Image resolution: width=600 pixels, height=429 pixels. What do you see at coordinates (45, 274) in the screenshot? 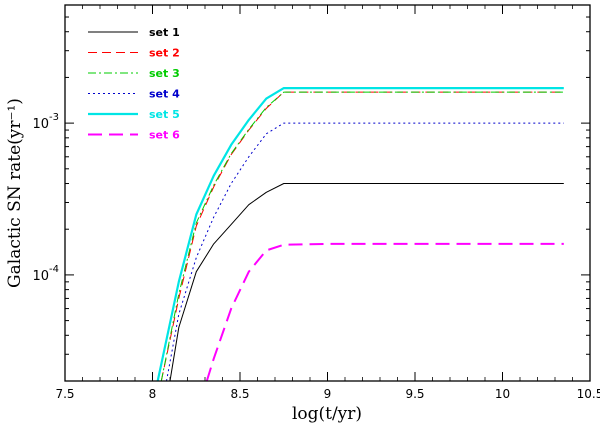
I see `y-tick-label: 10⁻⁴` at bounding box center [45, 274].